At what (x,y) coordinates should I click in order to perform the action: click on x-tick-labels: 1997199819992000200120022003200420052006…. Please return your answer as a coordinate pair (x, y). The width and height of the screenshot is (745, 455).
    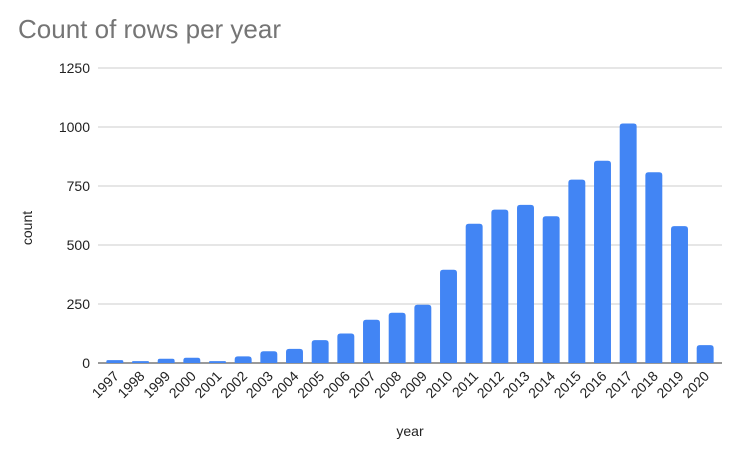
    Looking at the image, I should click on (401, 384).